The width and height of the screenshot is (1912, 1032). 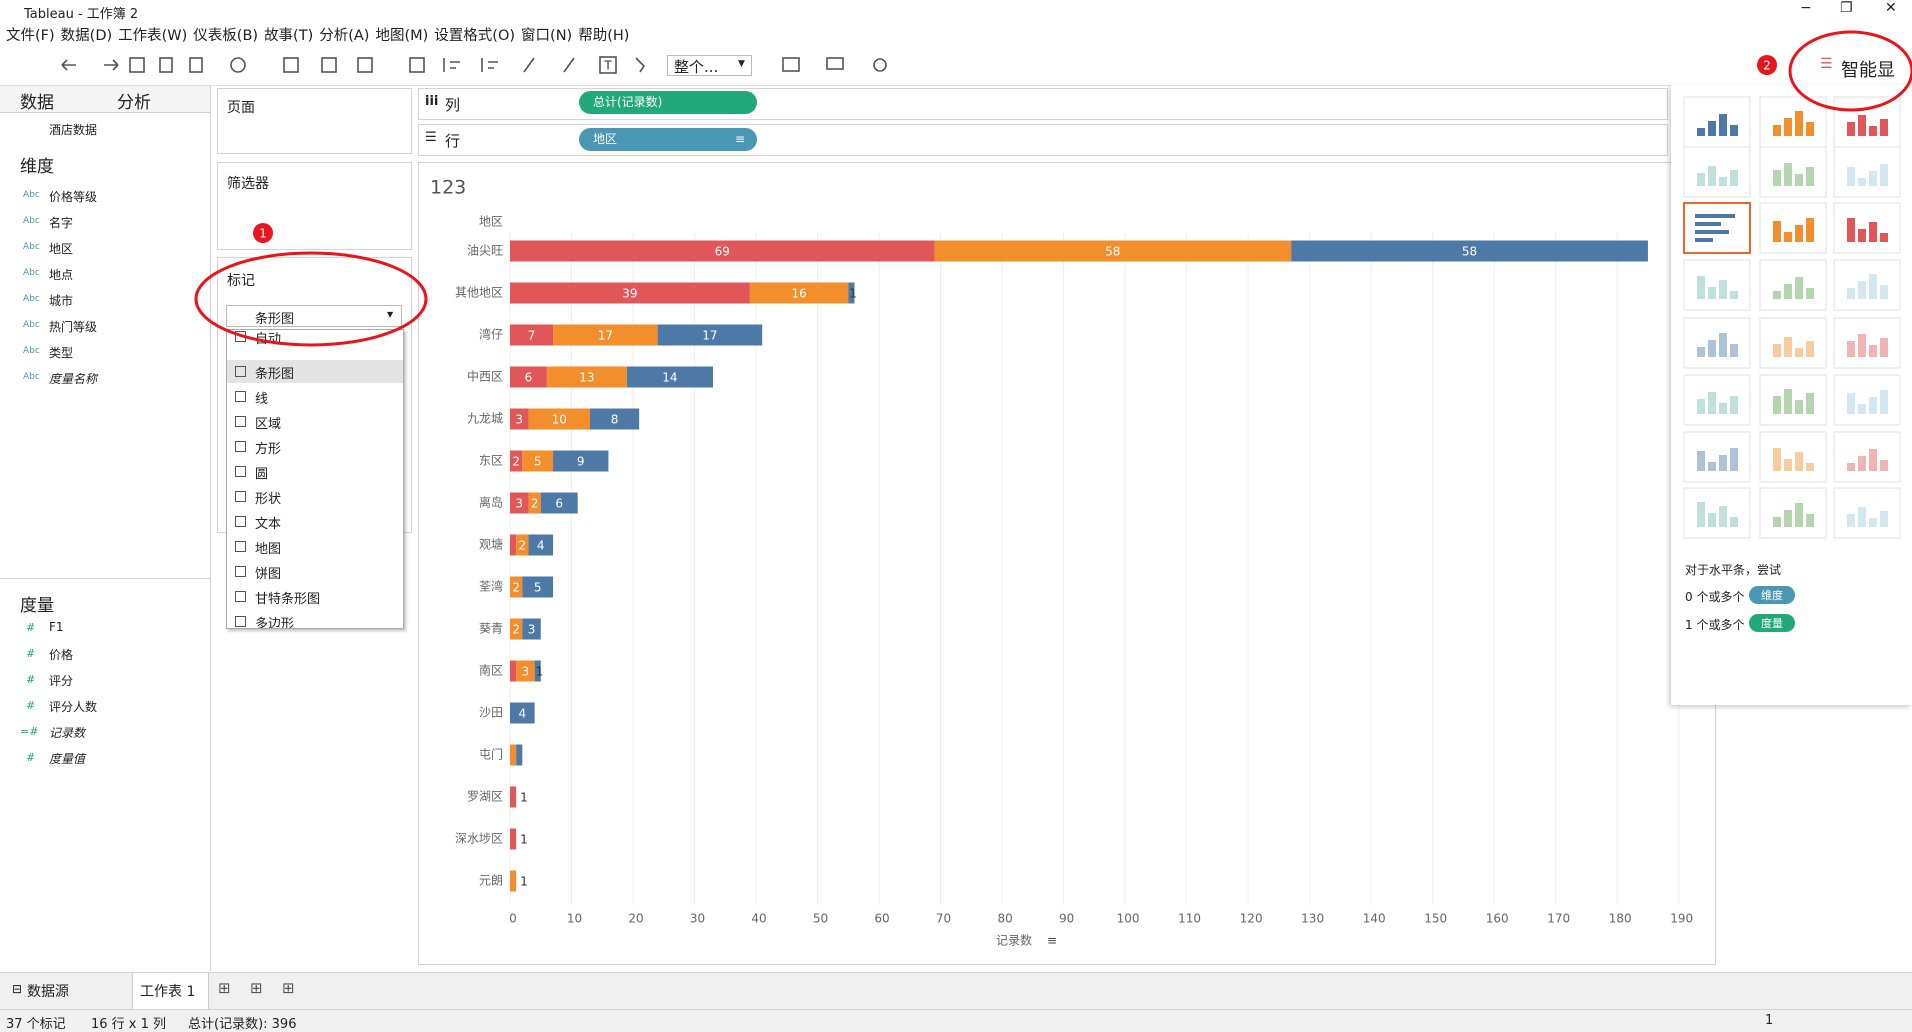 I want to click on menu-item: 窗口(N), so click(x=547, y=36).